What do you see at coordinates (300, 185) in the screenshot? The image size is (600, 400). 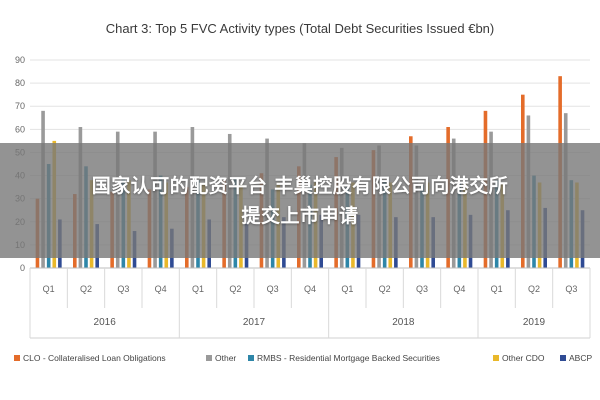 I see `overlay-line-1: 国家认可的配资平台 丰巢控股有限公司向港交所` at bounding box center [300, 185].